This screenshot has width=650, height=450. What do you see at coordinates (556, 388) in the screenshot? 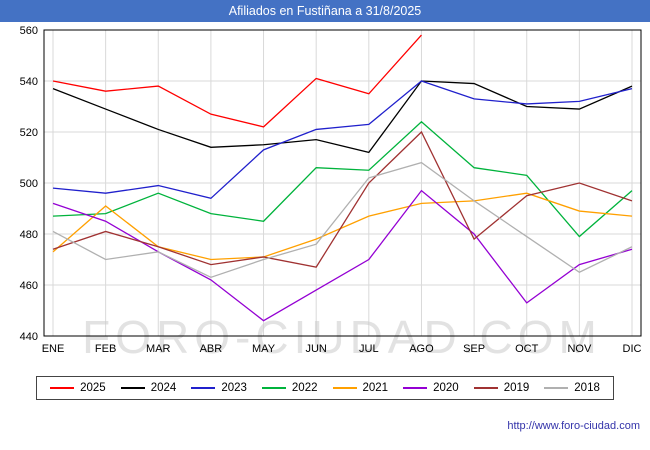
I see `legend-swatch-2018` at bounding box center [556, 388].